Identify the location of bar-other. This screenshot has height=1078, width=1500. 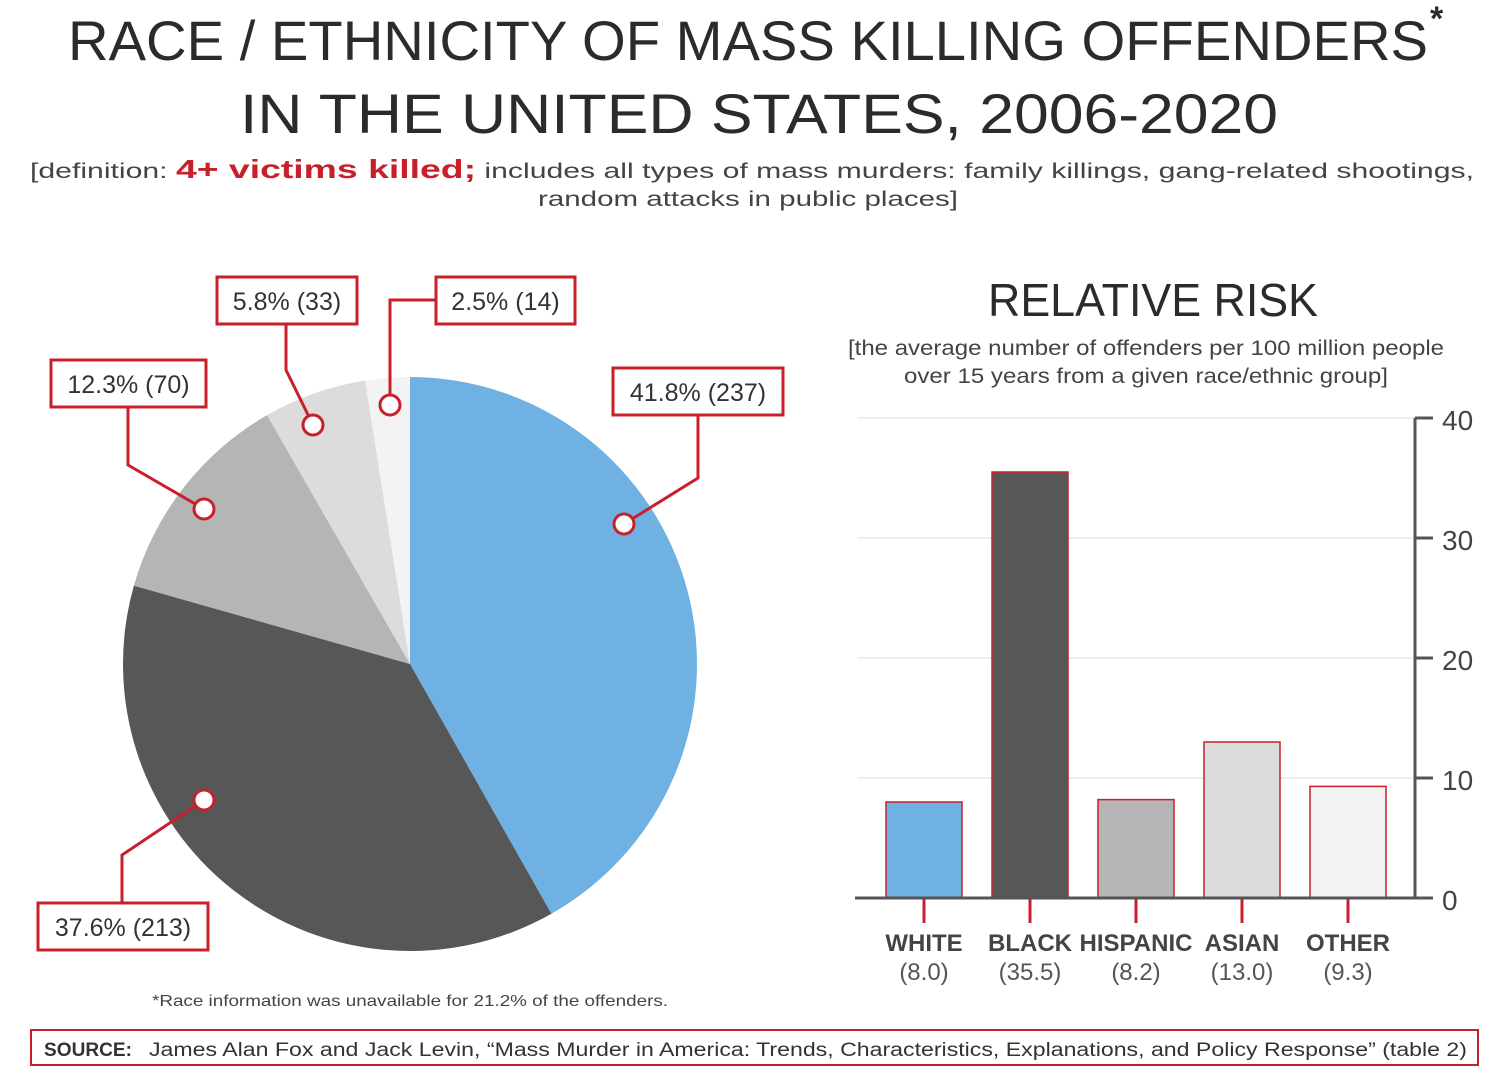
(1348, 842).